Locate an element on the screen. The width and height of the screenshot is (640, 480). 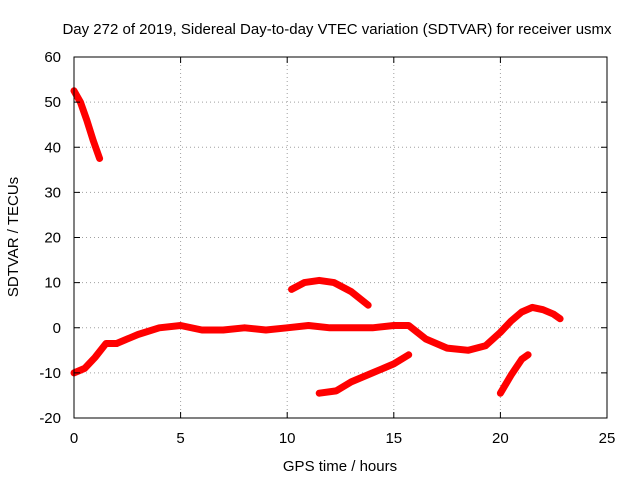
y-tick-label: 60 is located at coordinates (52, 57).